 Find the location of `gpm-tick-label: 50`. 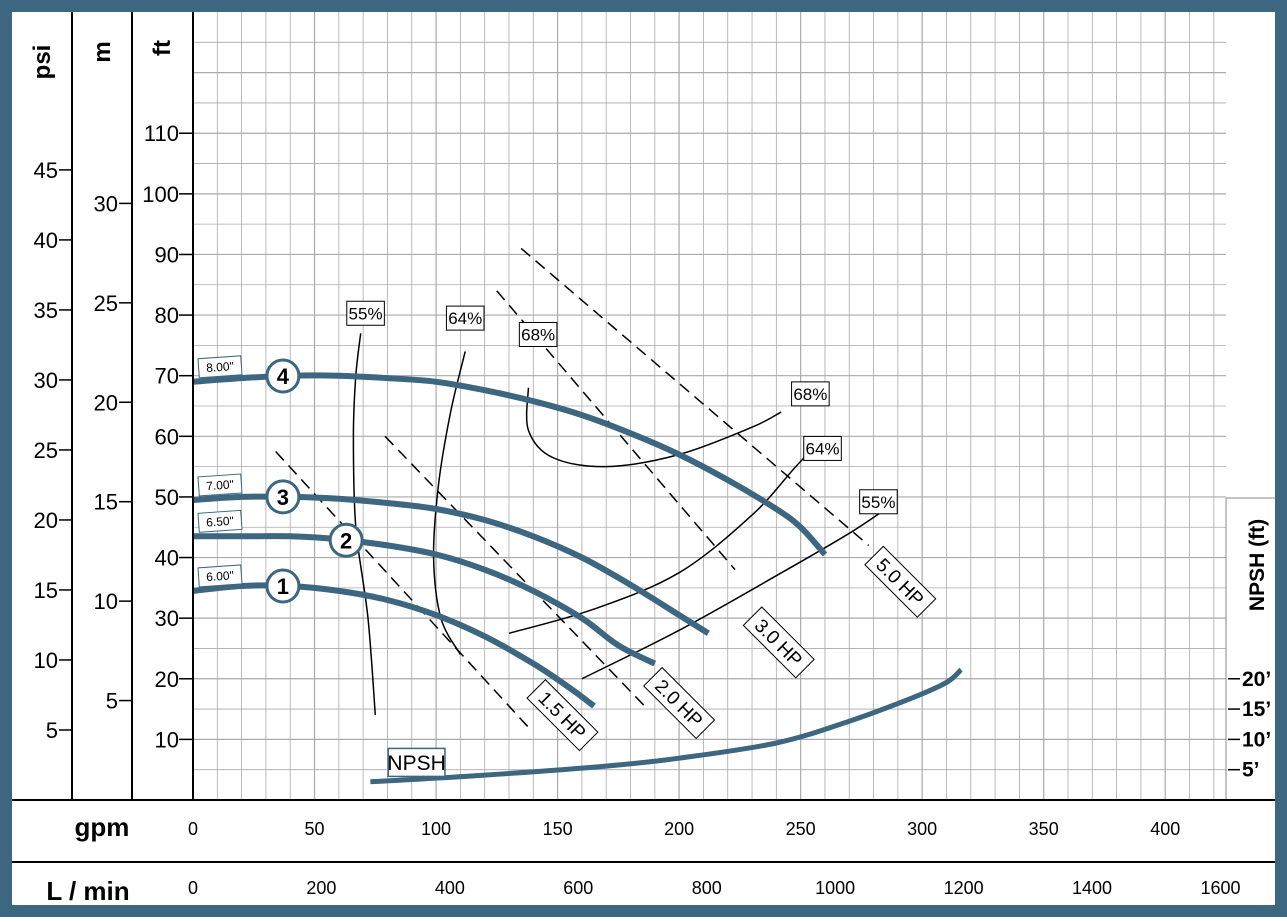

gpm-tick-label: 50 is located at coordinates (315, 829).